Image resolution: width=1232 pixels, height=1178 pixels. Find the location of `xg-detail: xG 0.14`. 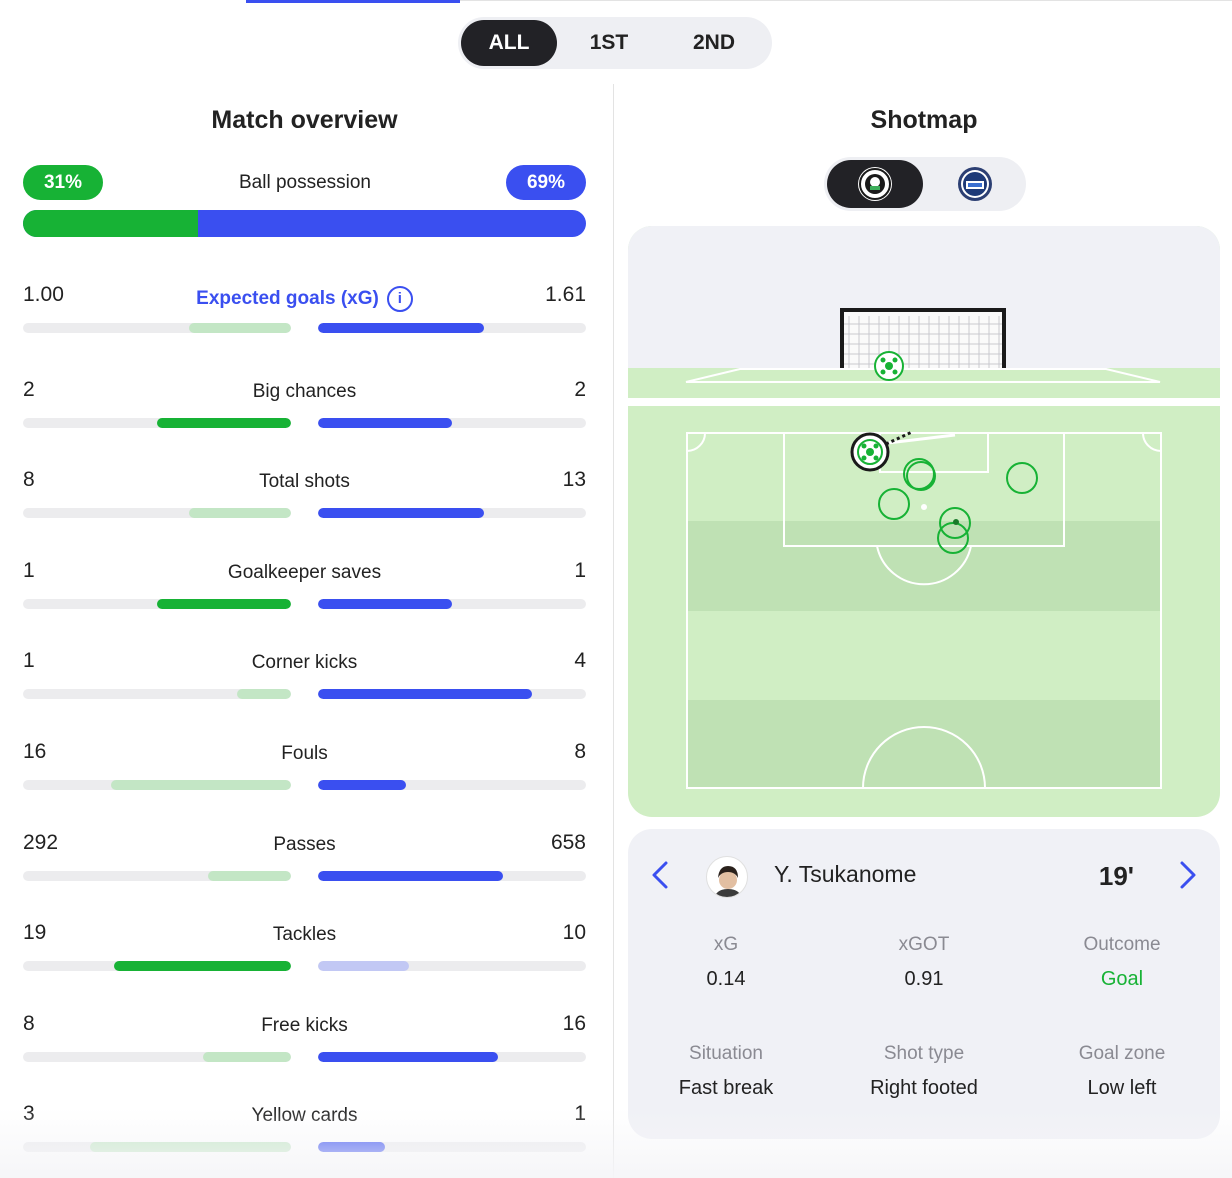

xg-detail: xG 0.14 is located at coordinates (726, 962).